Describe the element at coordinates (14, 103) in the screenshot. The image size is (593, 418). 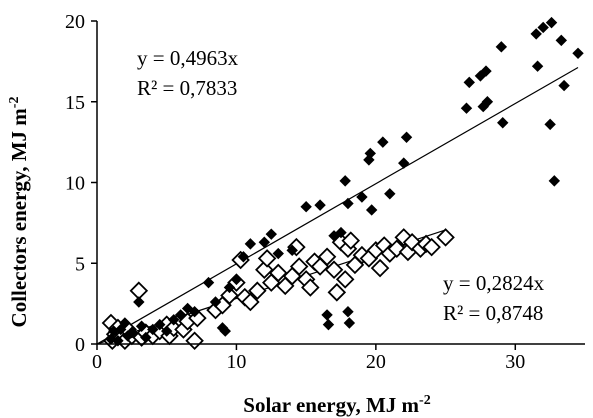
I see `y-axis-title-exponent: -2` at that location.